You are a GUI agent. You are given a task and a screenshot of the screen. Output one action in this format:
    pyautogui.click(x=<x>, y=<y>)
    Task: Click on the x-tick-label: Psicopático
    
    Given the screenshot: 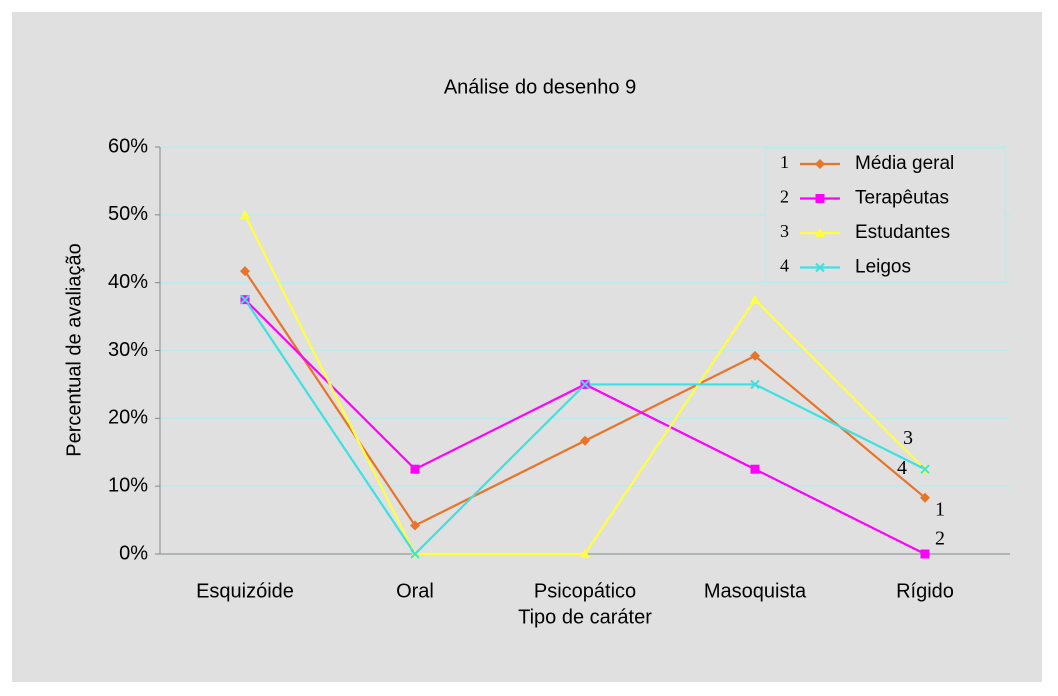 What is the action you would take?
    pyautogui.click(x=585, y=591)
    